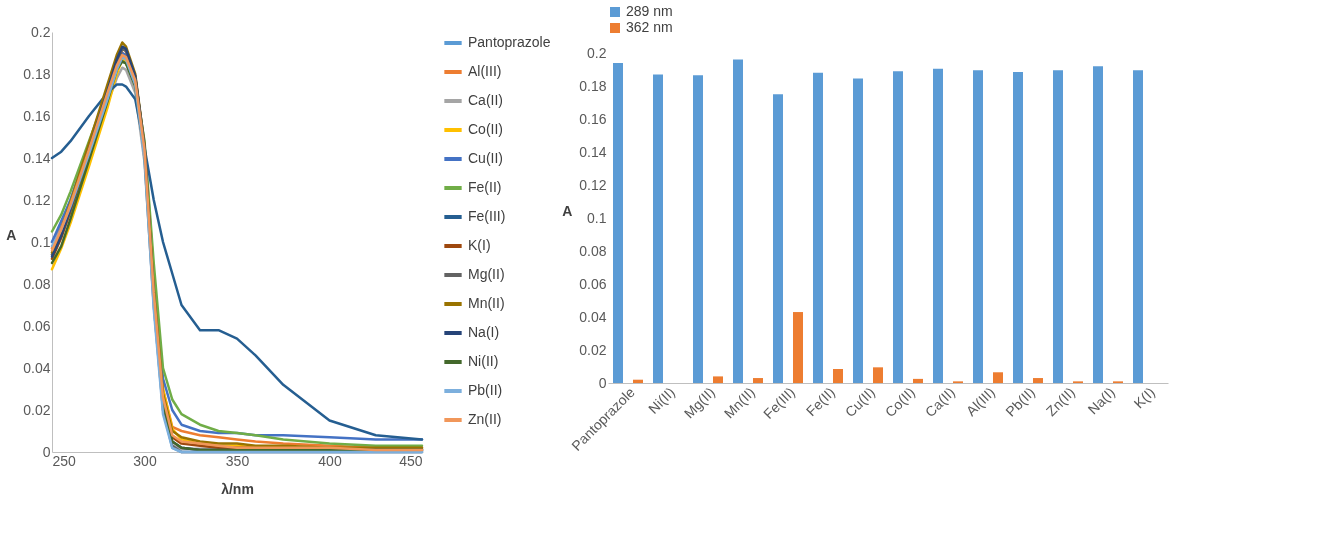  I want to click on x-tick-label: 350, so click(237, 460).